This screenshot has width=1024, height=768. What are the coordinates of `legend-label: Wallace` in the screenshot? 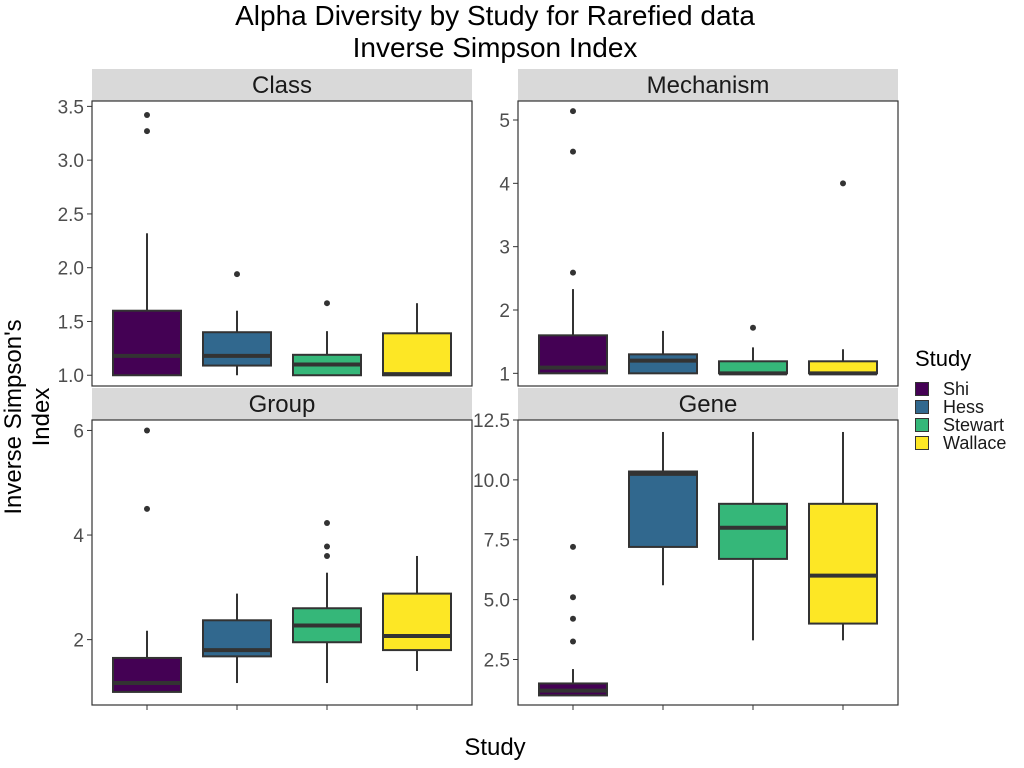 It's located at (975, 443).